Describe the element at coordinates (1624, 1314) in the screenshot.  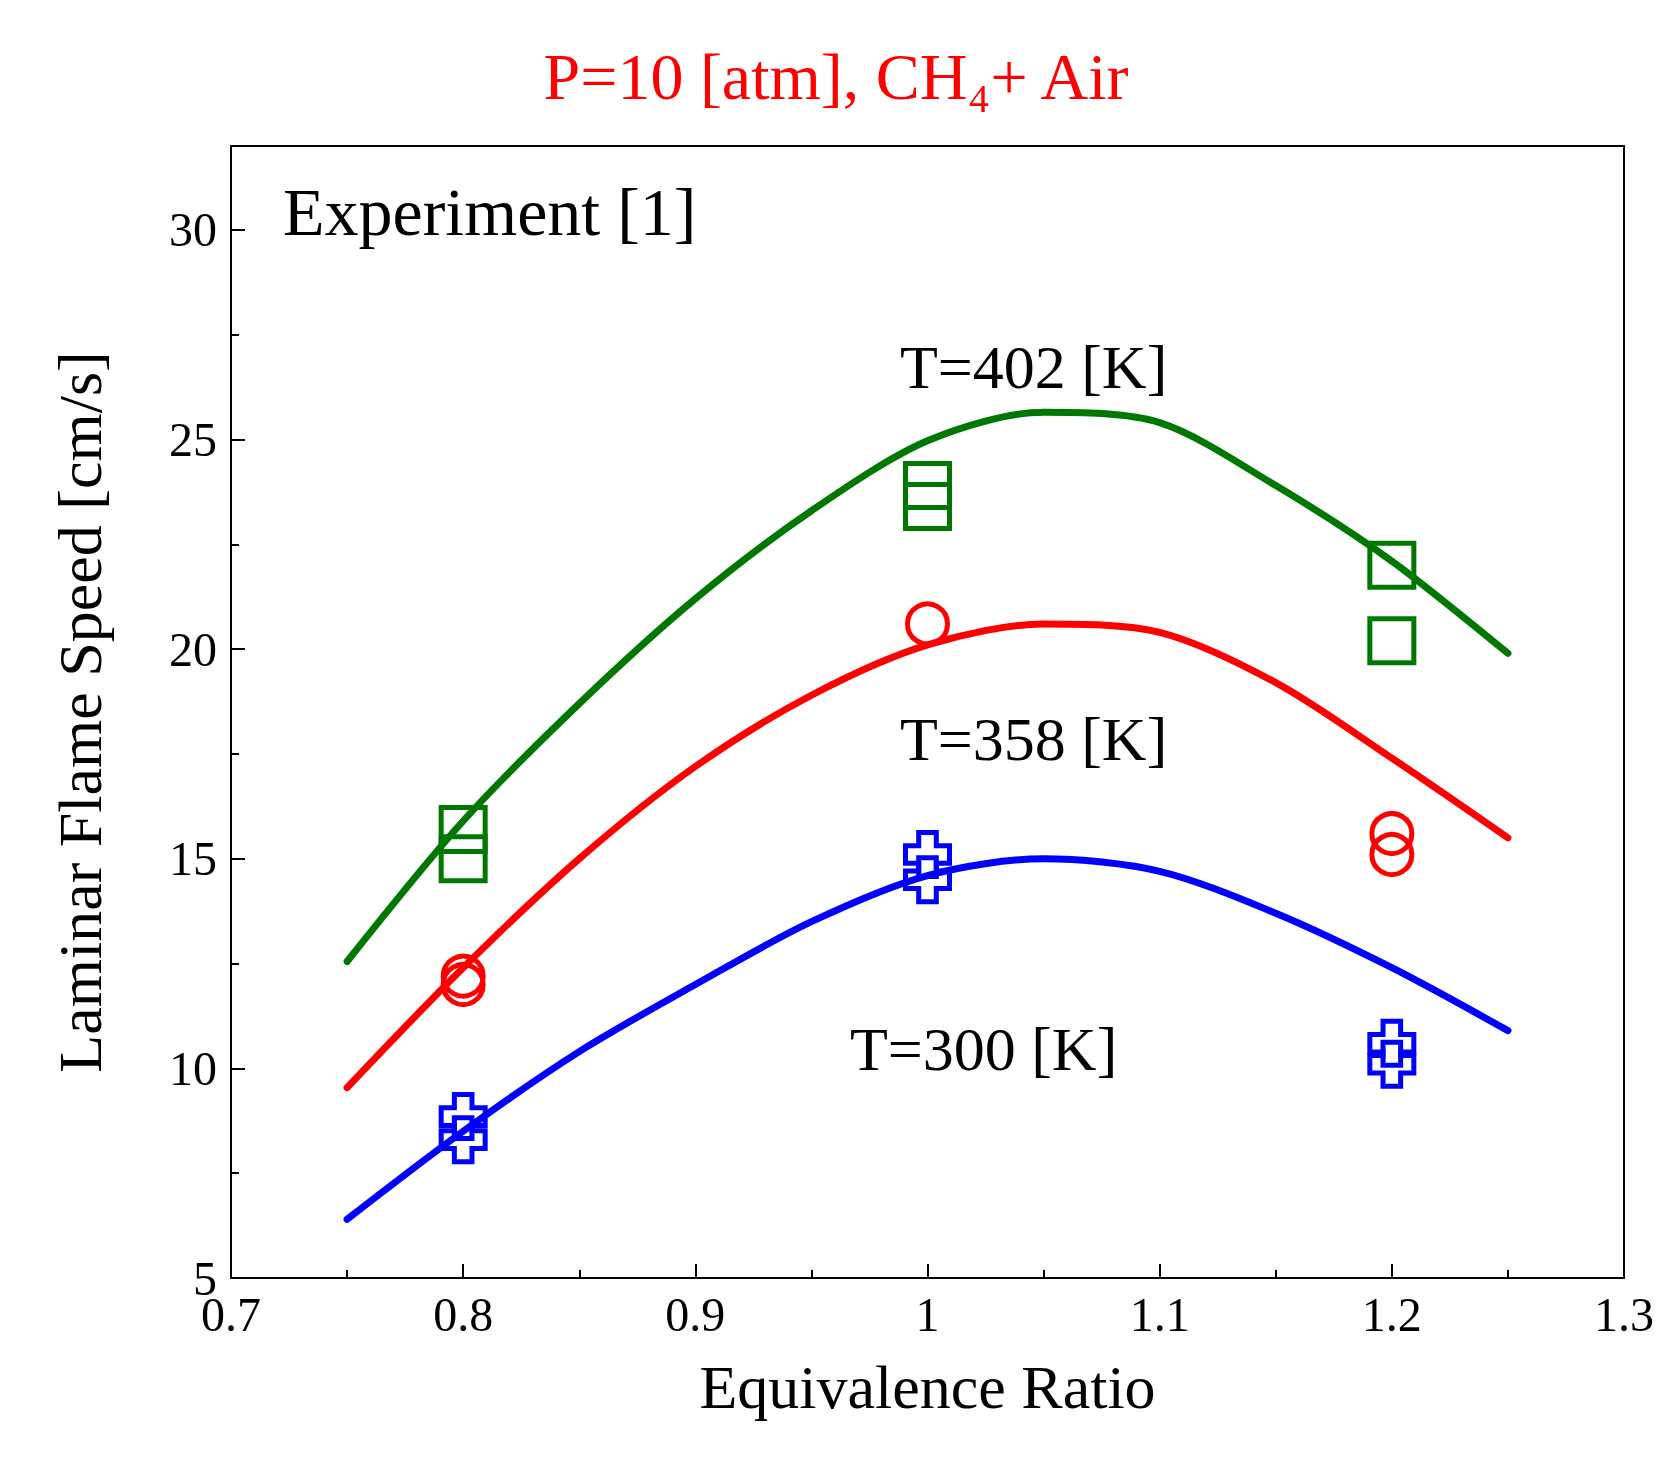
I see `x-tick-label: 1.3` at that location.